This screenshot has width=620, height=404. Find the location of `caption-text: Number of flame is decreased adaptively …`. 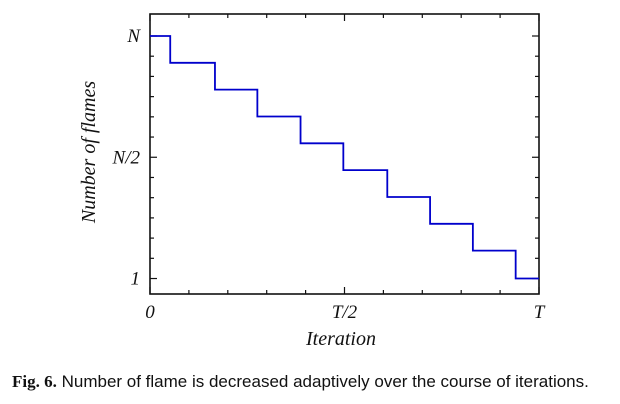

caption-text: Number of flame is decreased adaptively … is located at coordinates (325, 381).